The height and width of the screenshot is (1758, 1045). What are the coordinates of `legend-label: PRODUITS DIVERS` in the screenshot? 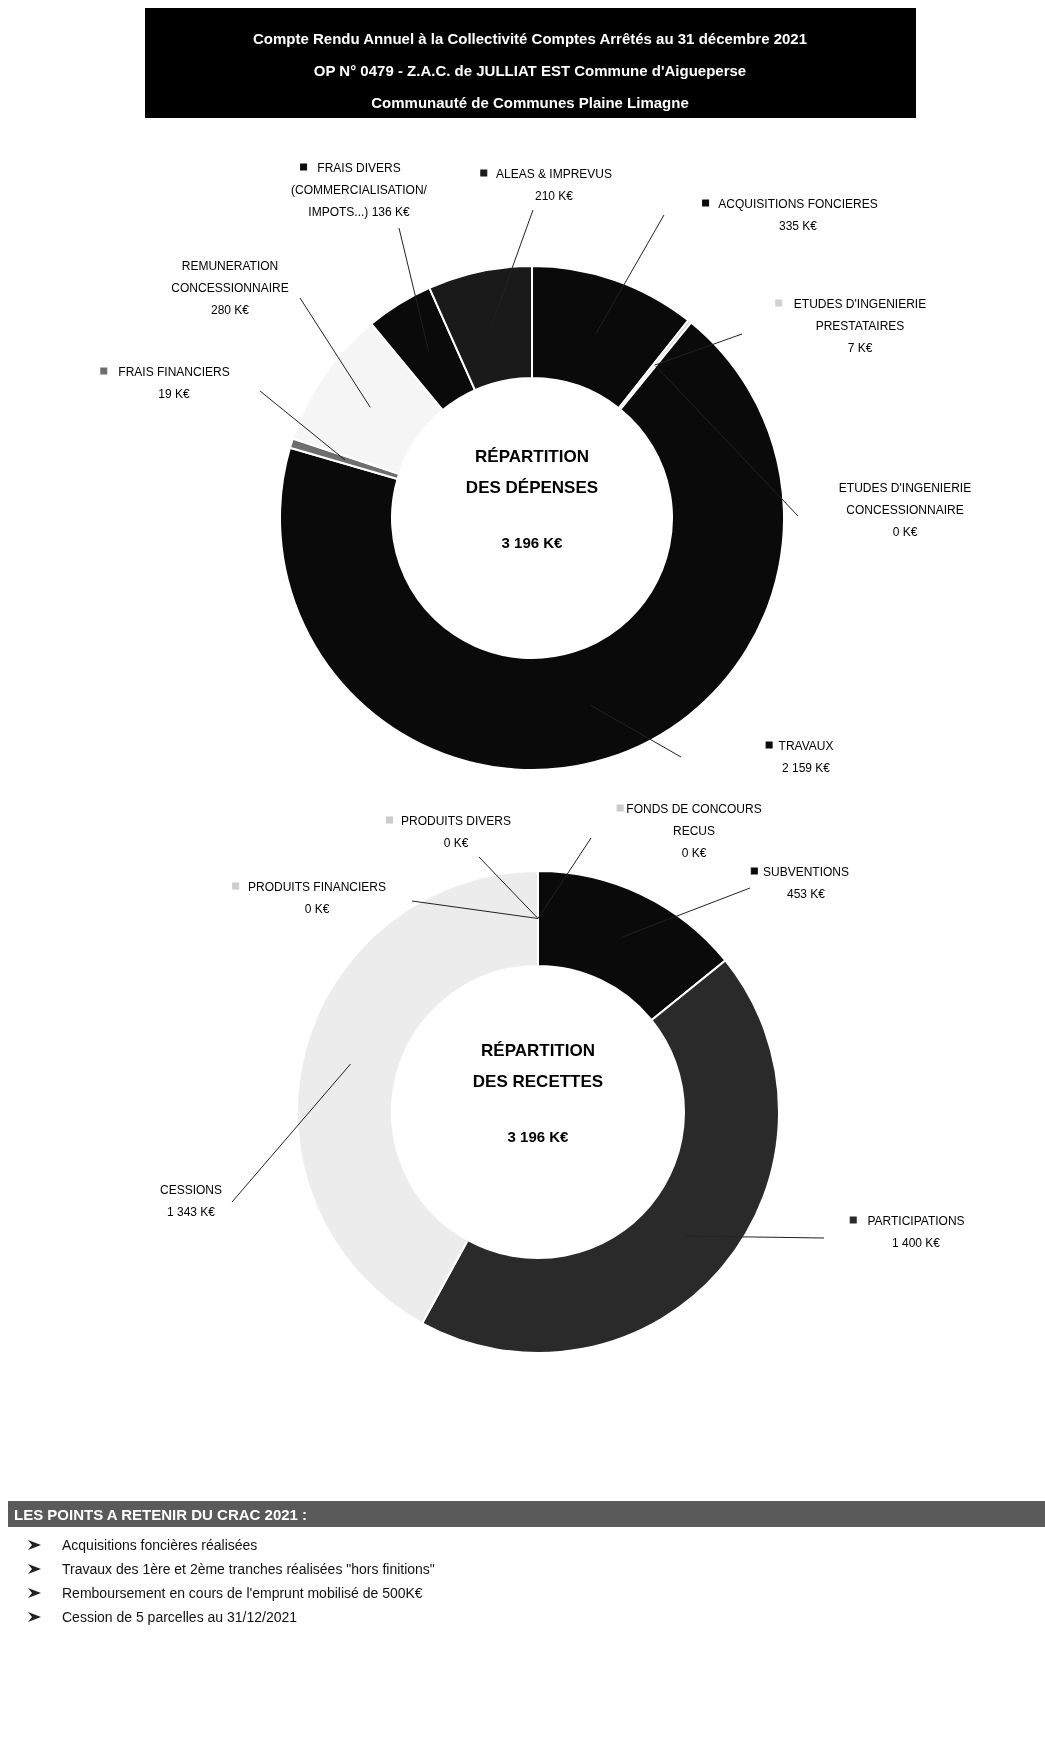 It's located at (456, 821).